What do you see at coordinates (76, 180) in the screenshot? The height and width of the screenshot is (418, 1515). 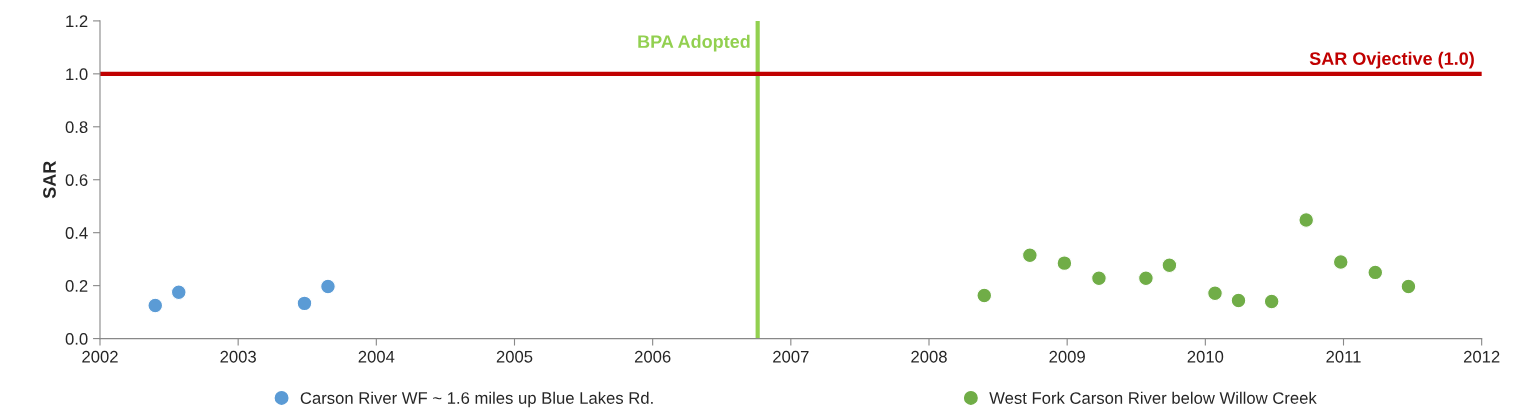 I see `y-tick-label: 0.6` at bounding box center [76, 180].